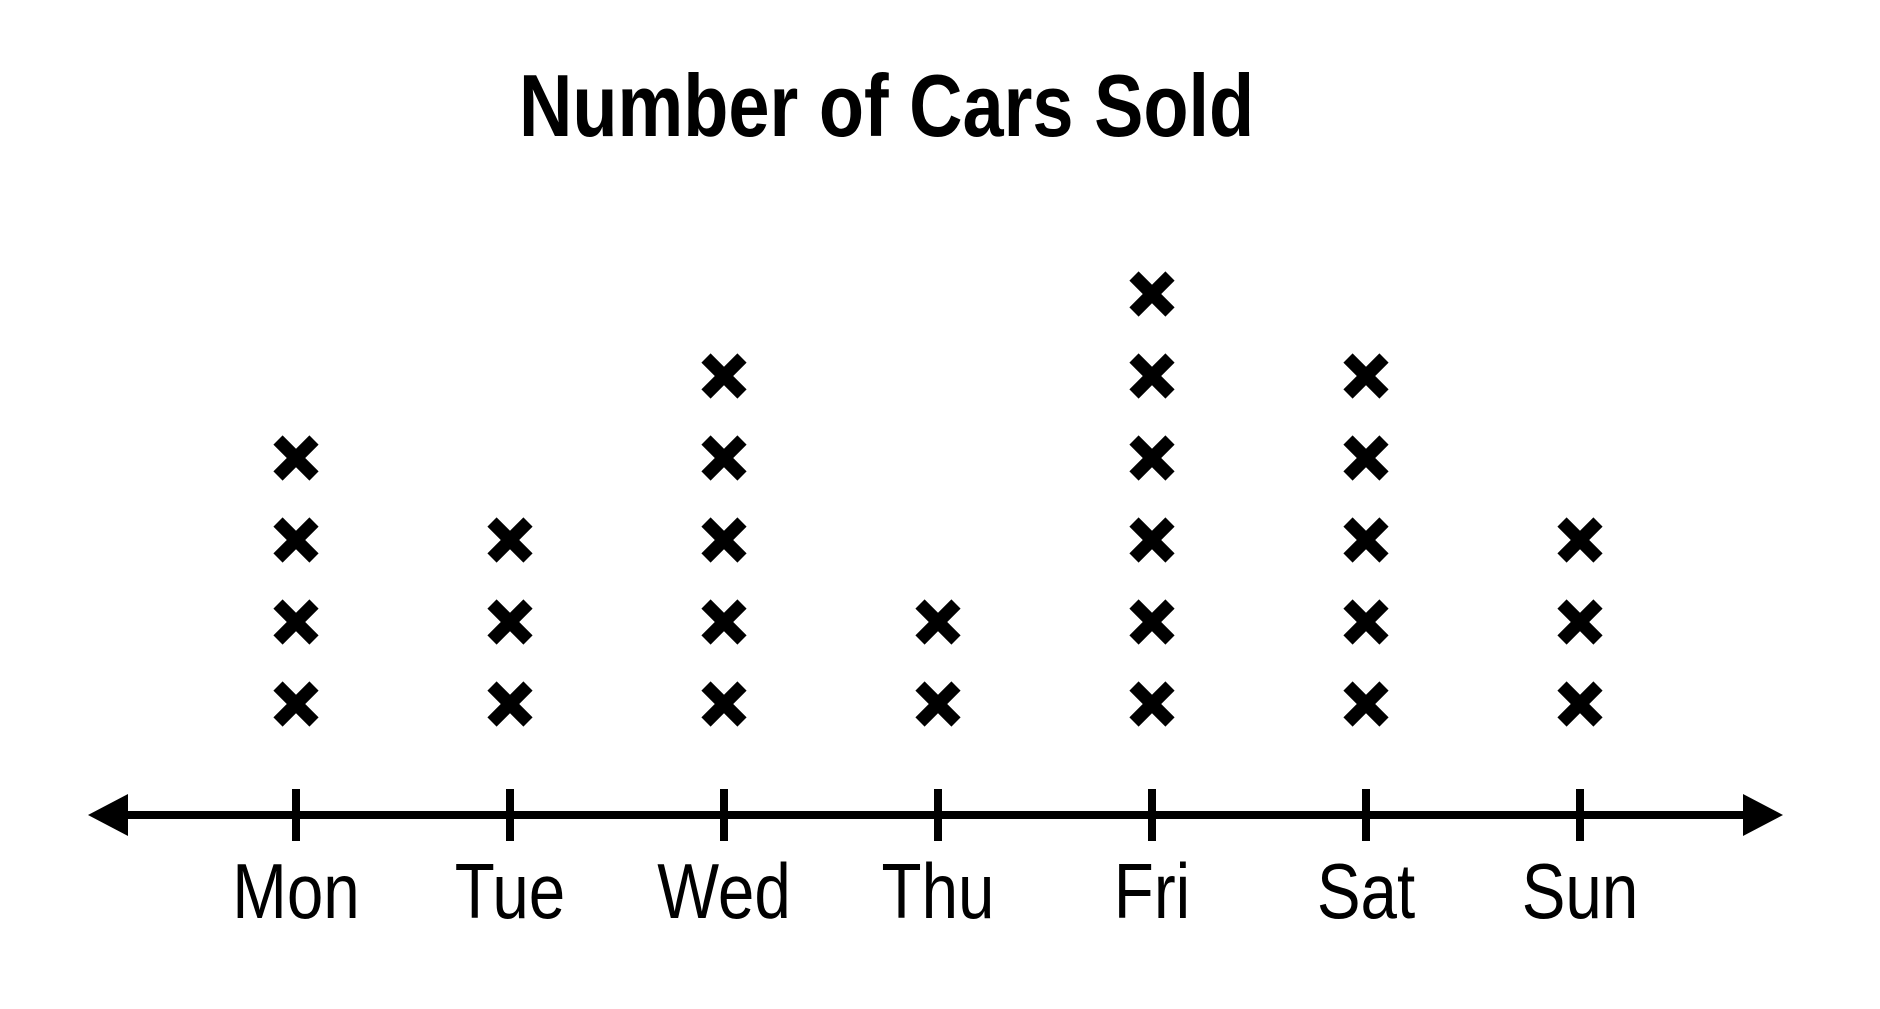 This screenshot has height=1009, width=1880. Describe the element at coordinates (1580, 892) in the screenshot. I see `axis-label-sun: Sun` at that location.